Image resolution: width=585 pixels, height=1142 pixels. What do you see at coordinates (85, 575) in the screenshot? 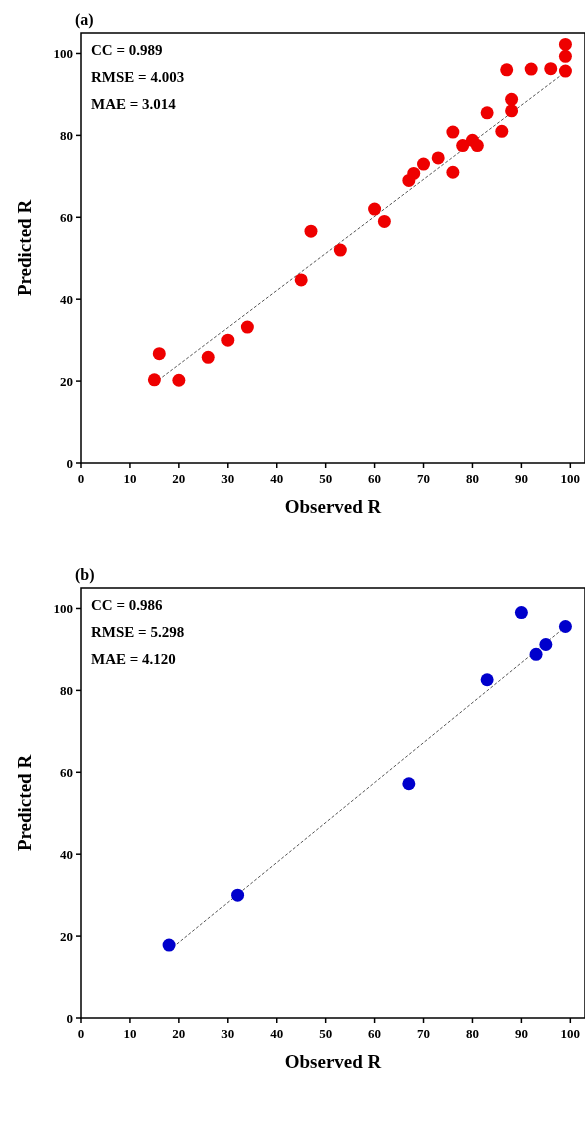
I see `chart-title: (b)` at bounding box center [85, 575].